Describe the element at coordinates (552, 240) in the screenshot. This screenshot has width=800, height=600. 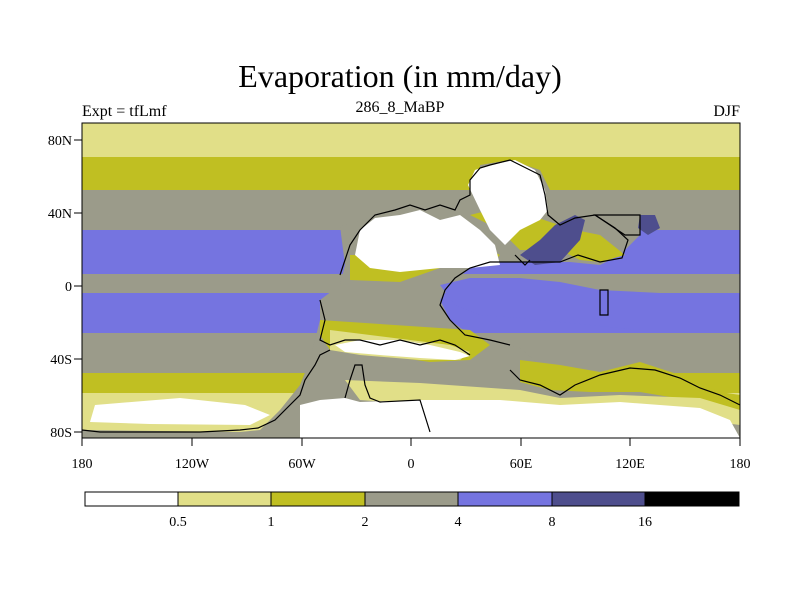
I see `dark-blue-patch-asia` at that location.